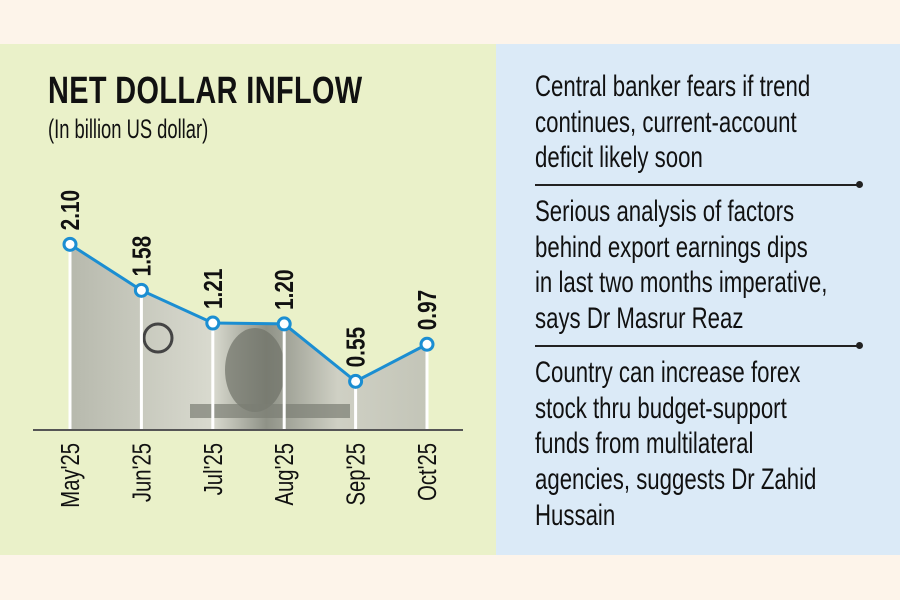  I want to click on note-text-line: continues, current-account, so click(666, 122).